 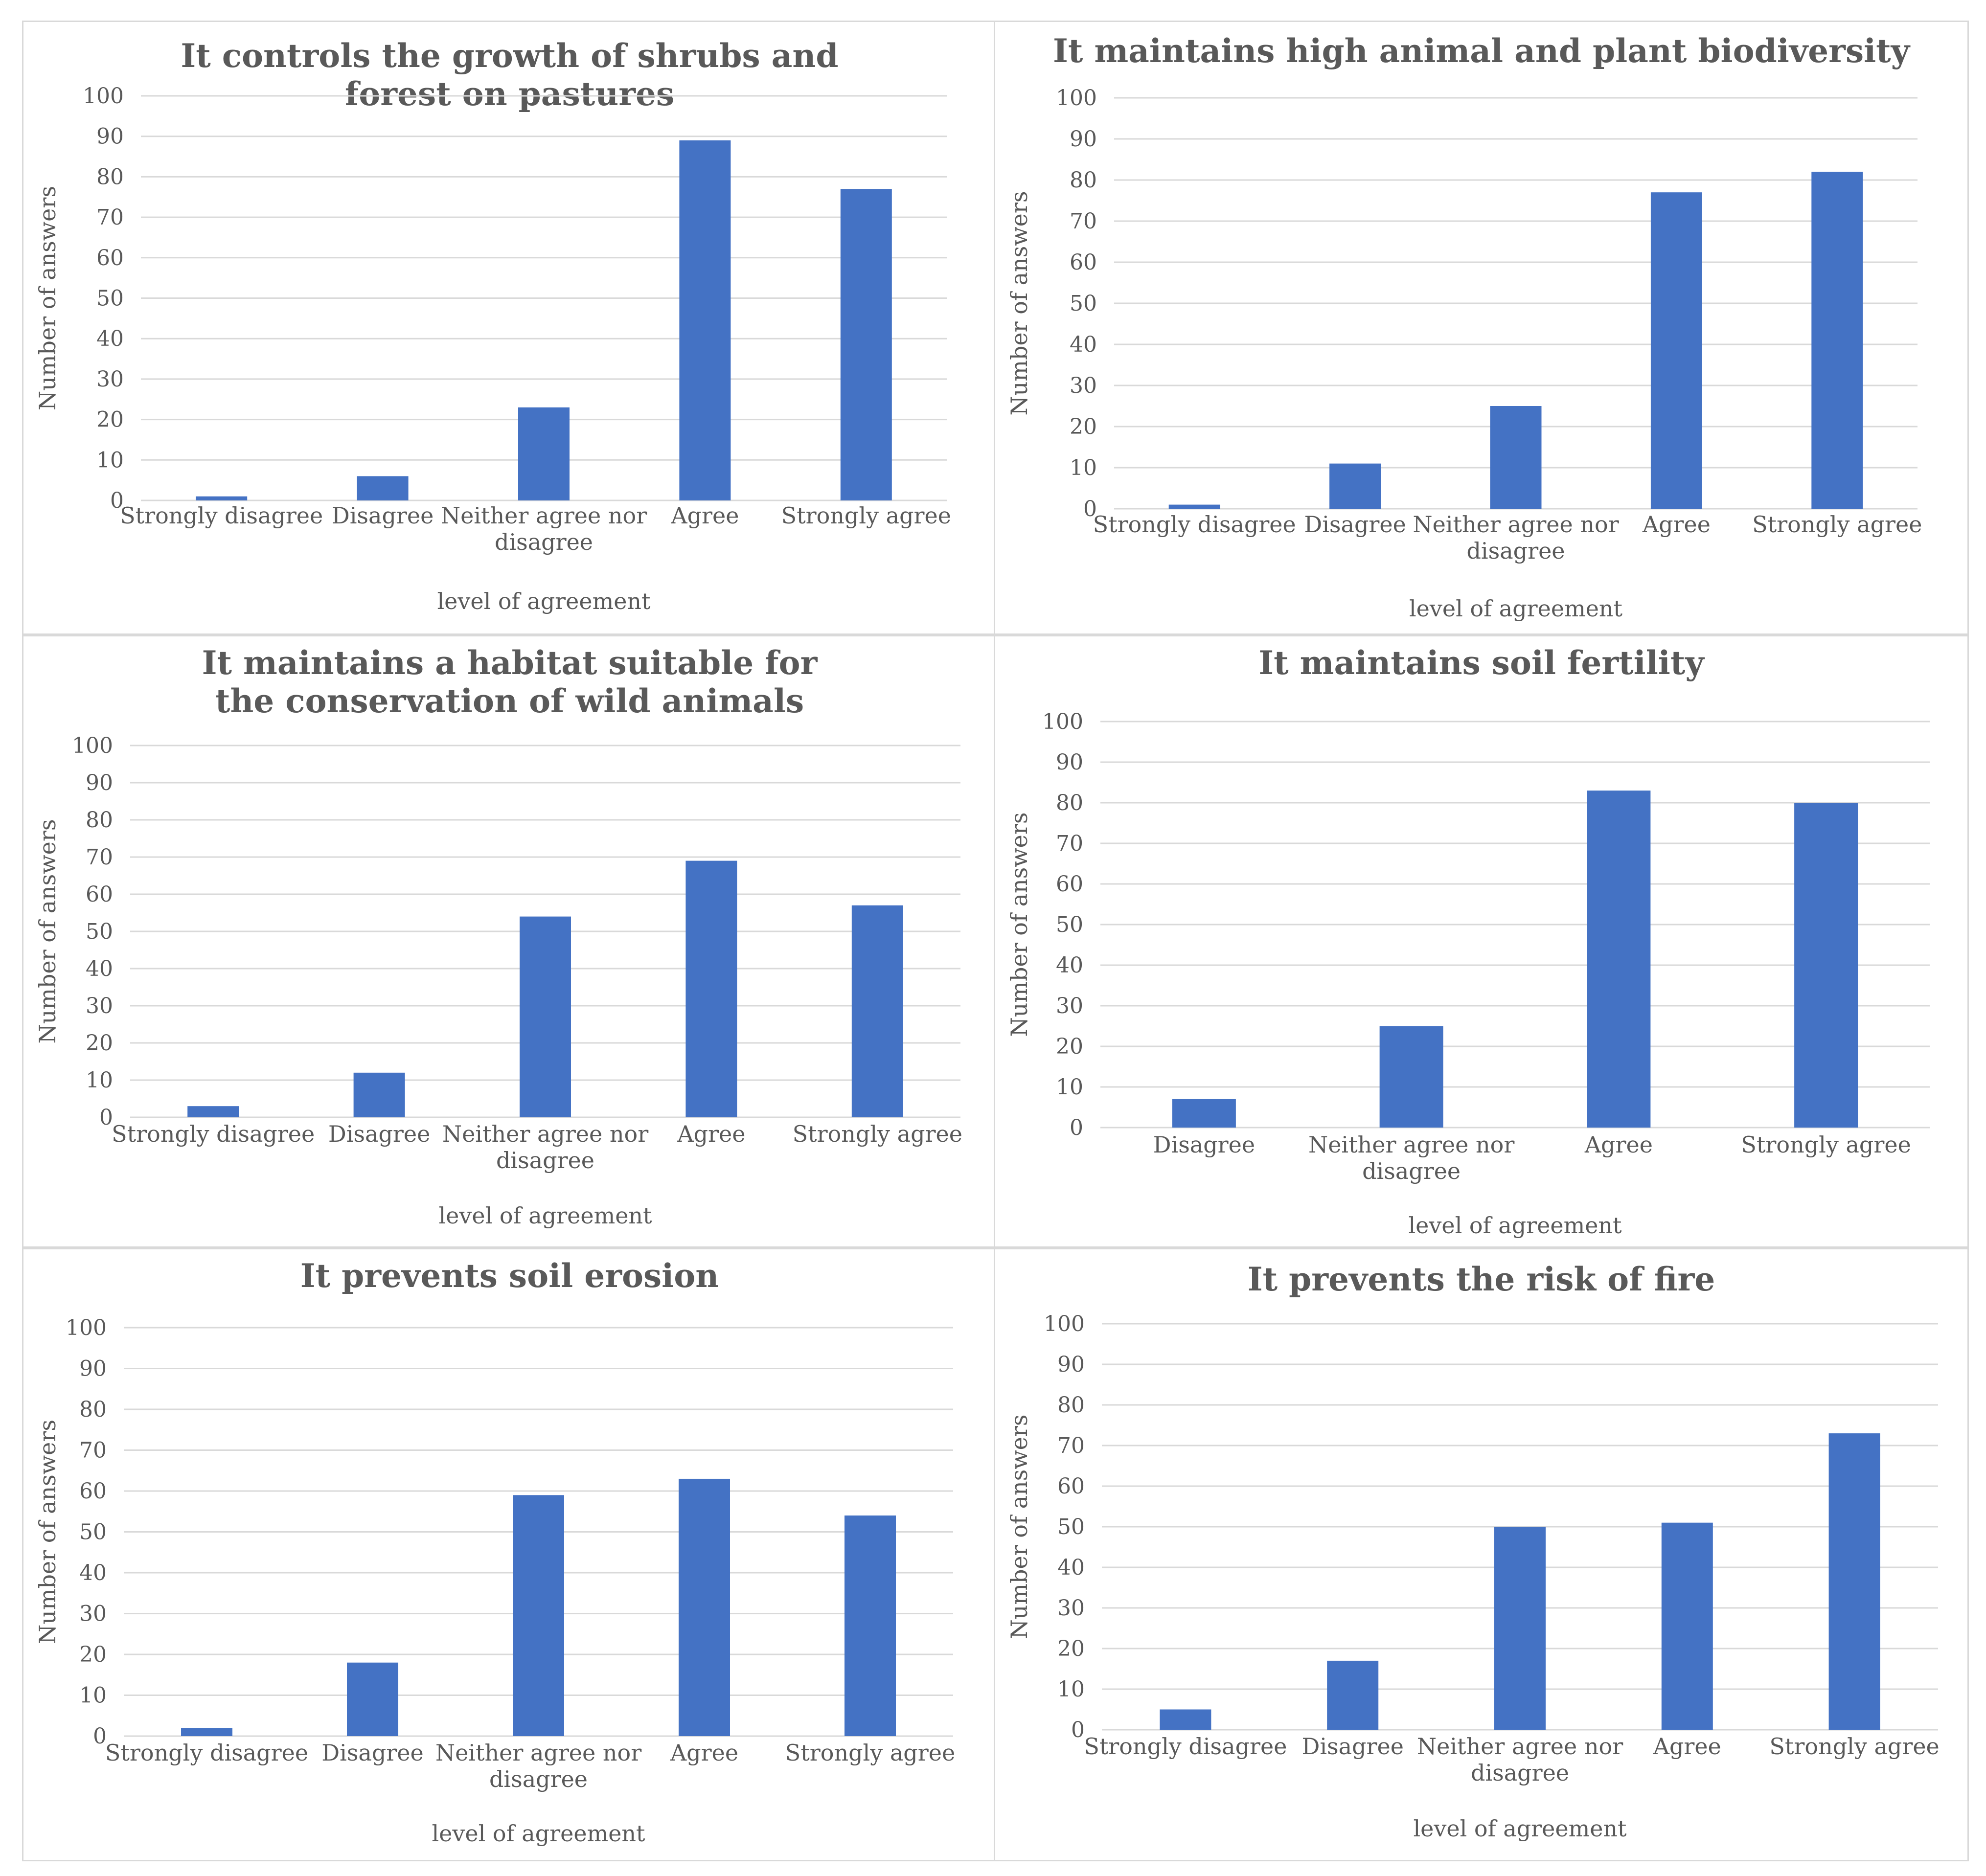 I want to click on chart-title: It maintains soil fertility, so click(x=1481, y=663).